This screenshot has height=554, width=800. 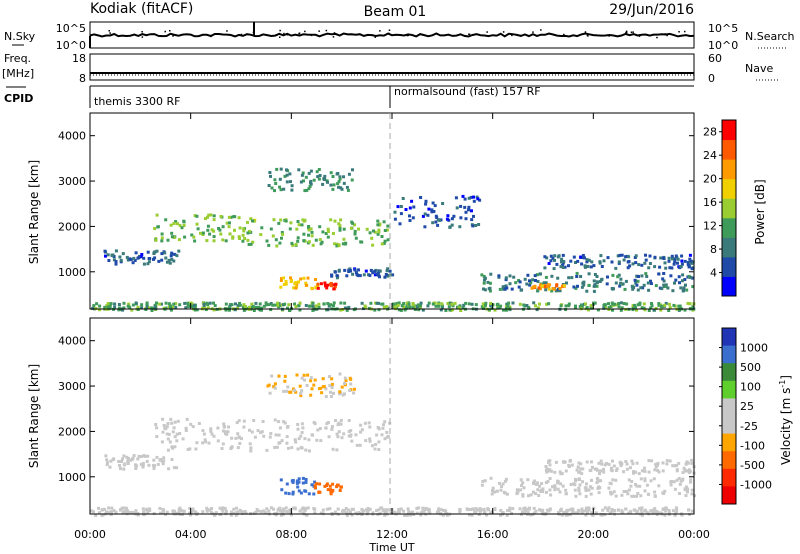 I want to click on time-tick-label: 00:00, so click(x=694, y=534).